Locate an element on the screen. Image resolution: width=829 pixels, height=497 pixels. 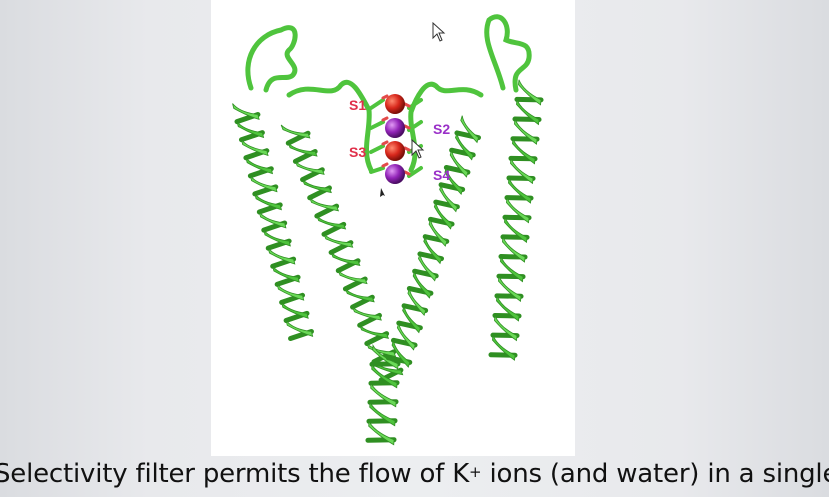
ion-site-s3 is located at coordinates (395, 151).